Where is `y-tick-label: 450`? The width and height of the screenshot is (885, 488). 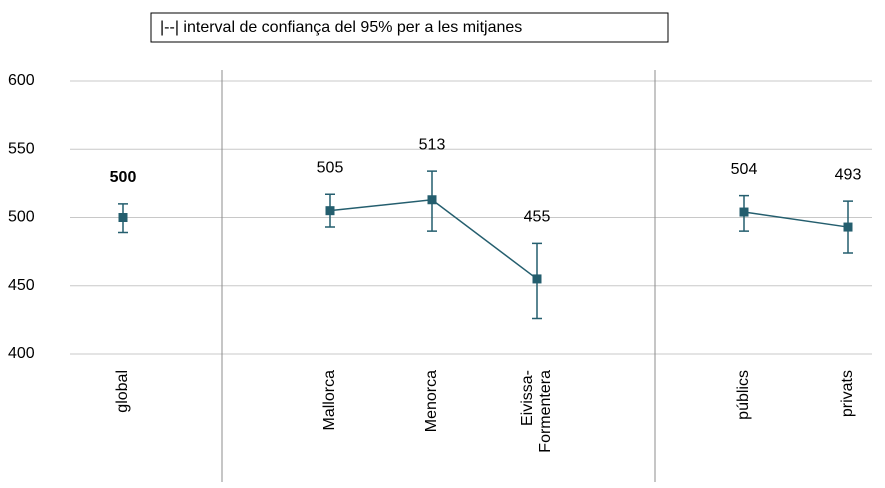 y-tick-label: 450 is located at coordinates (21, 285).